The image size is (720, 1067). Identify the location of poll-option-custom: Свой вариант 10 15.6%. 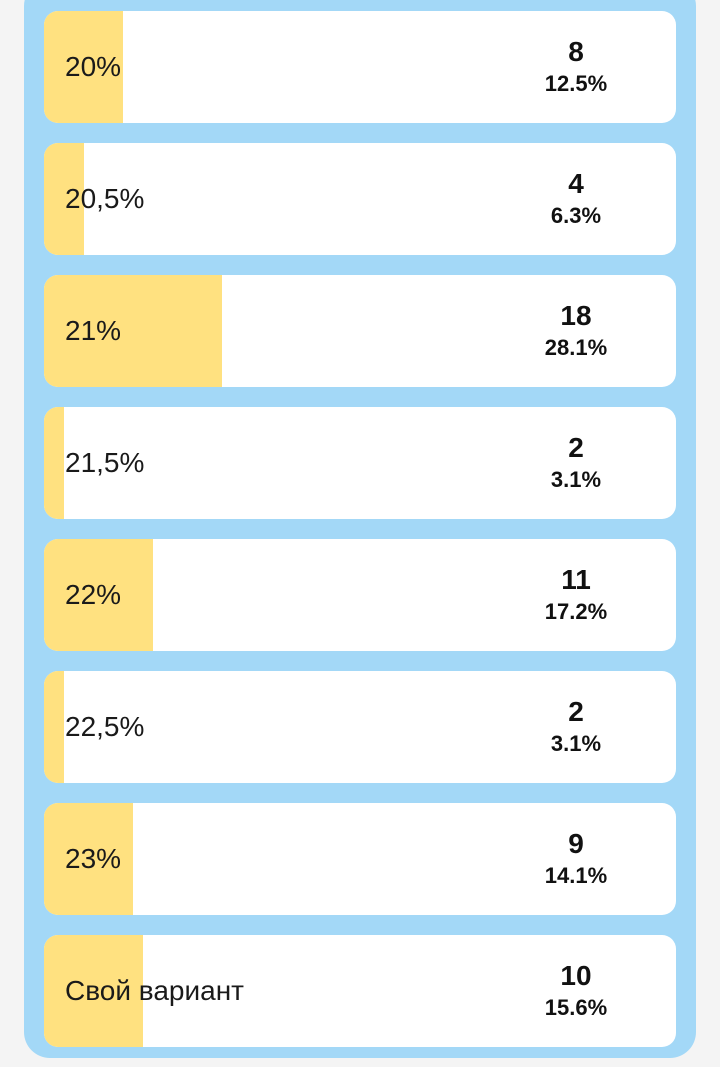
(360, 991).